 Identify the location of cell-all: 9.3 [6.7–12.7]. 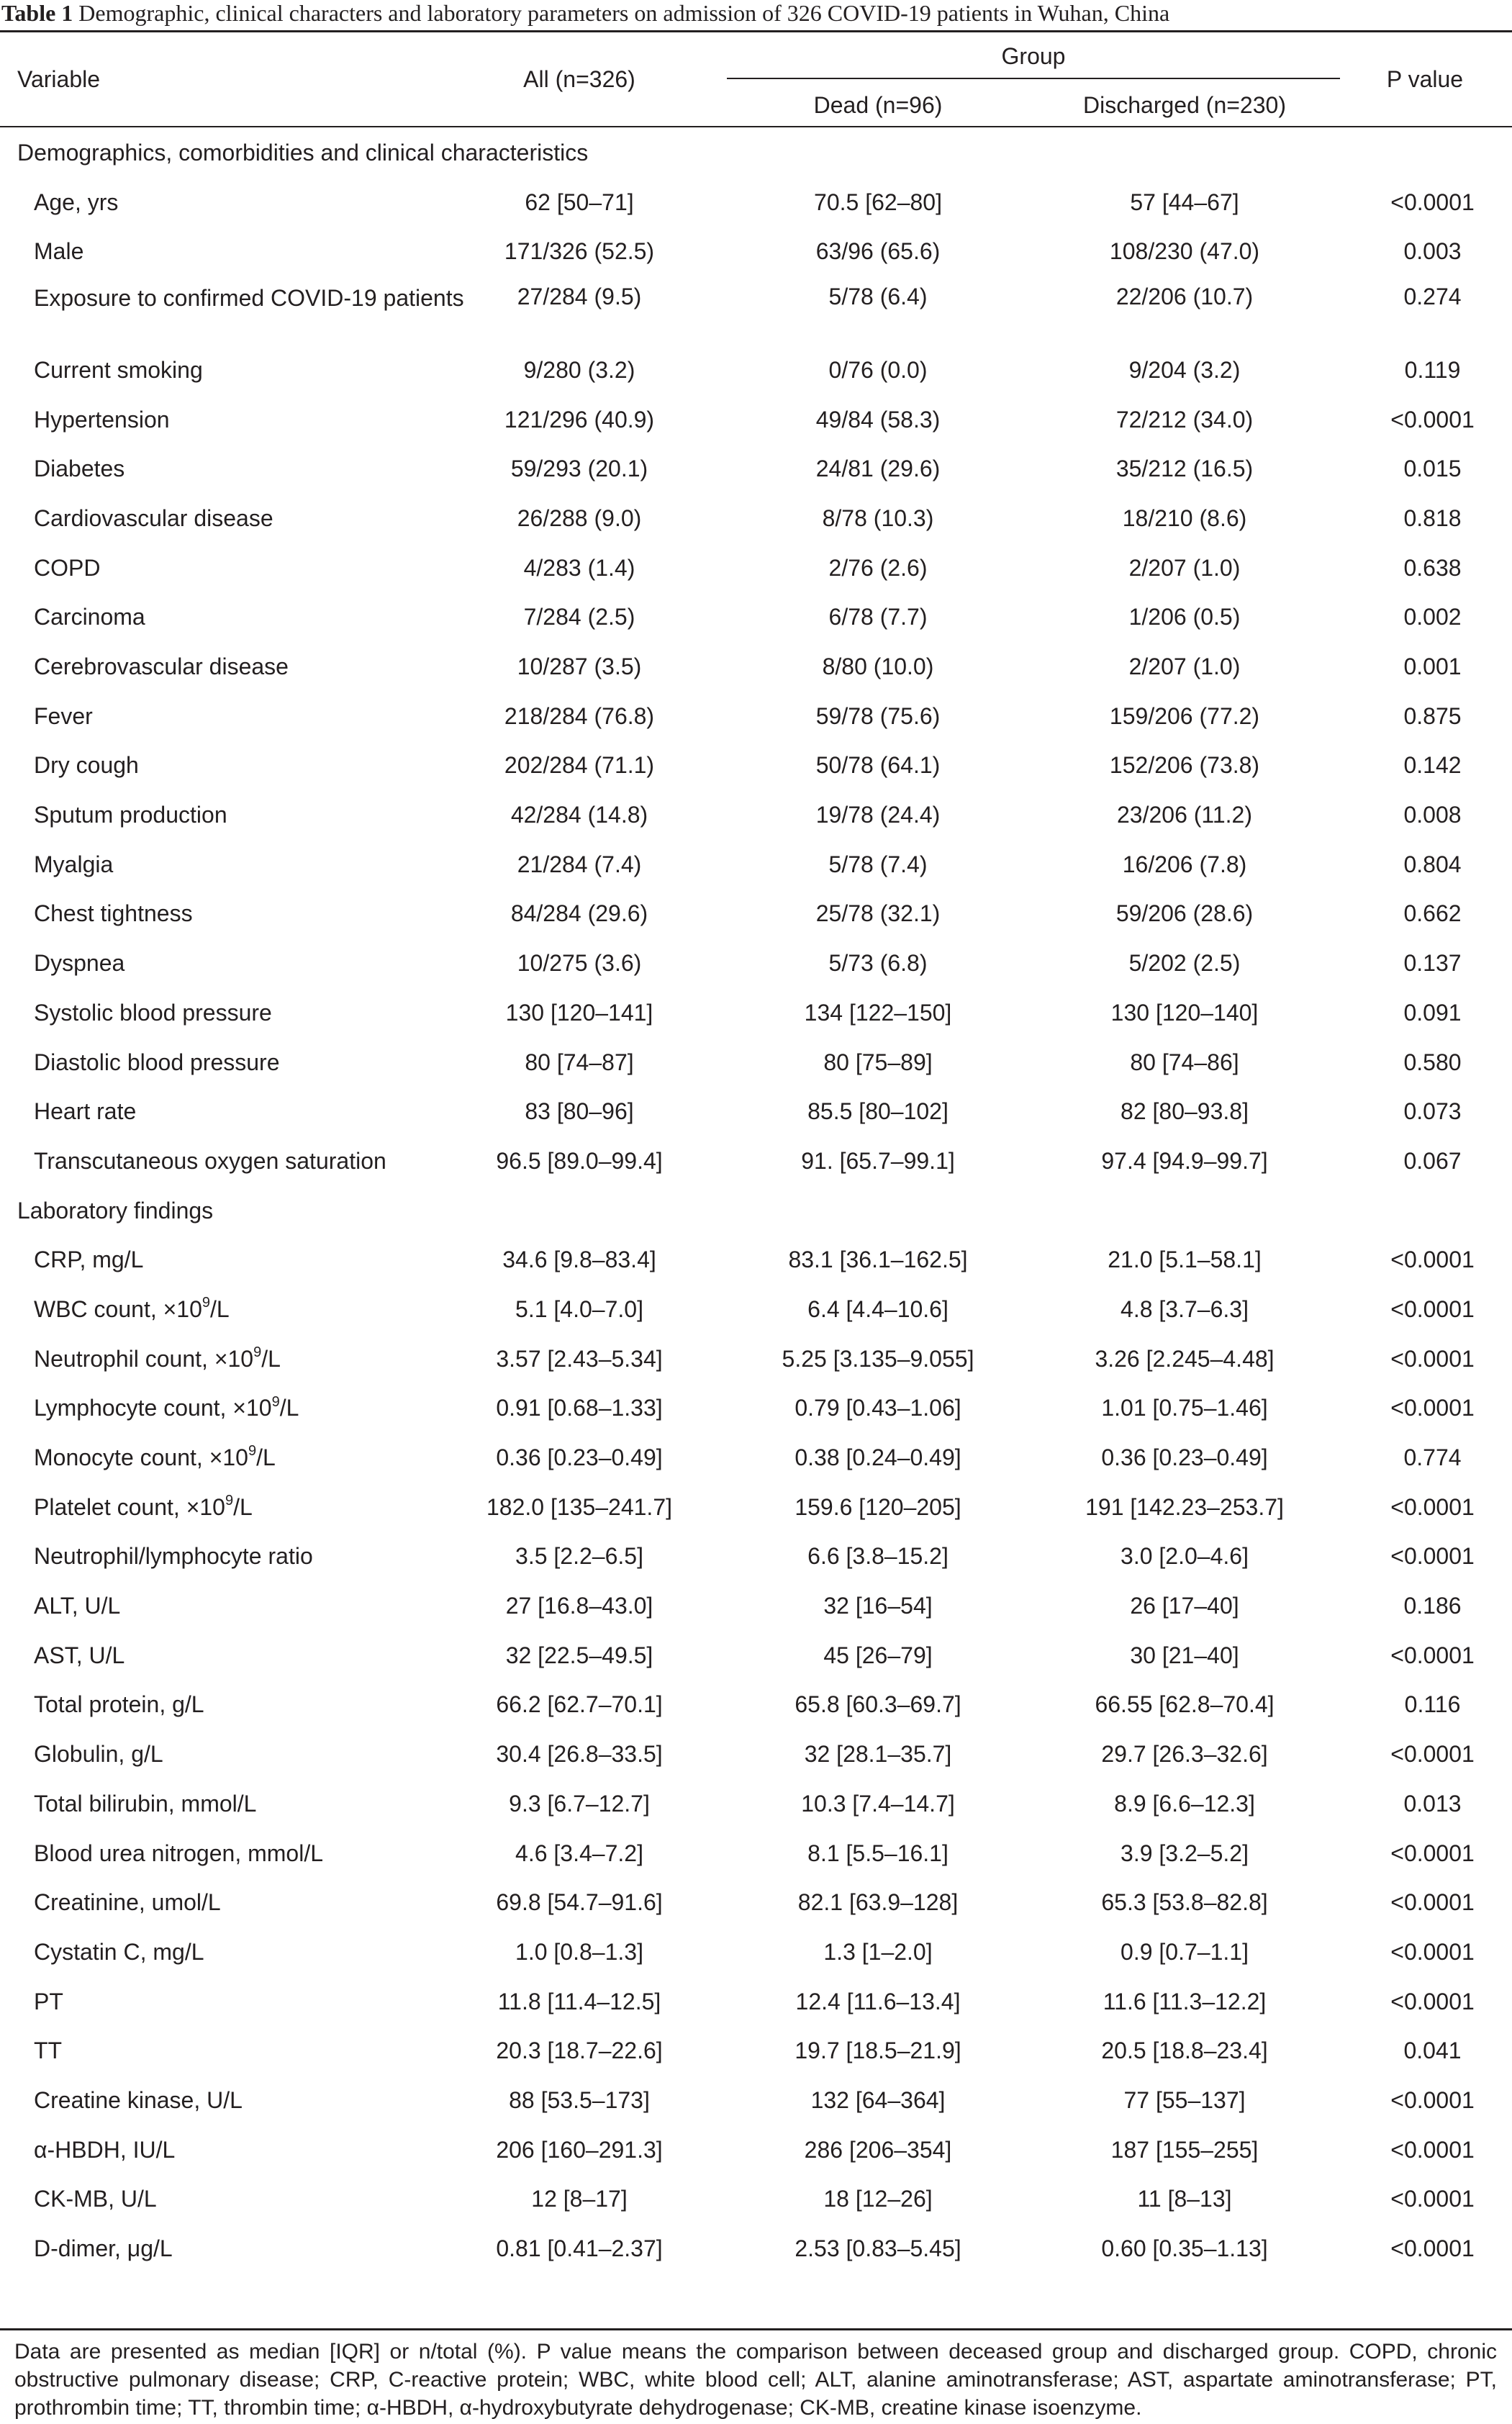
(580, 1803).